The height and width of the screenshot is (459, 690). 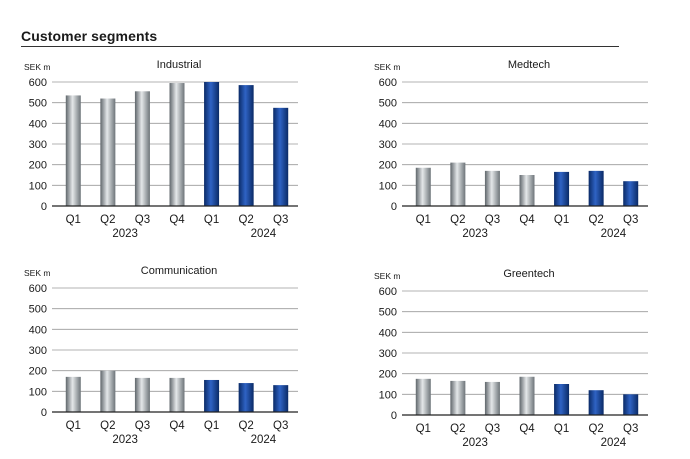 I want to click on page-title: Customer segments, so click(x=89, y=36).